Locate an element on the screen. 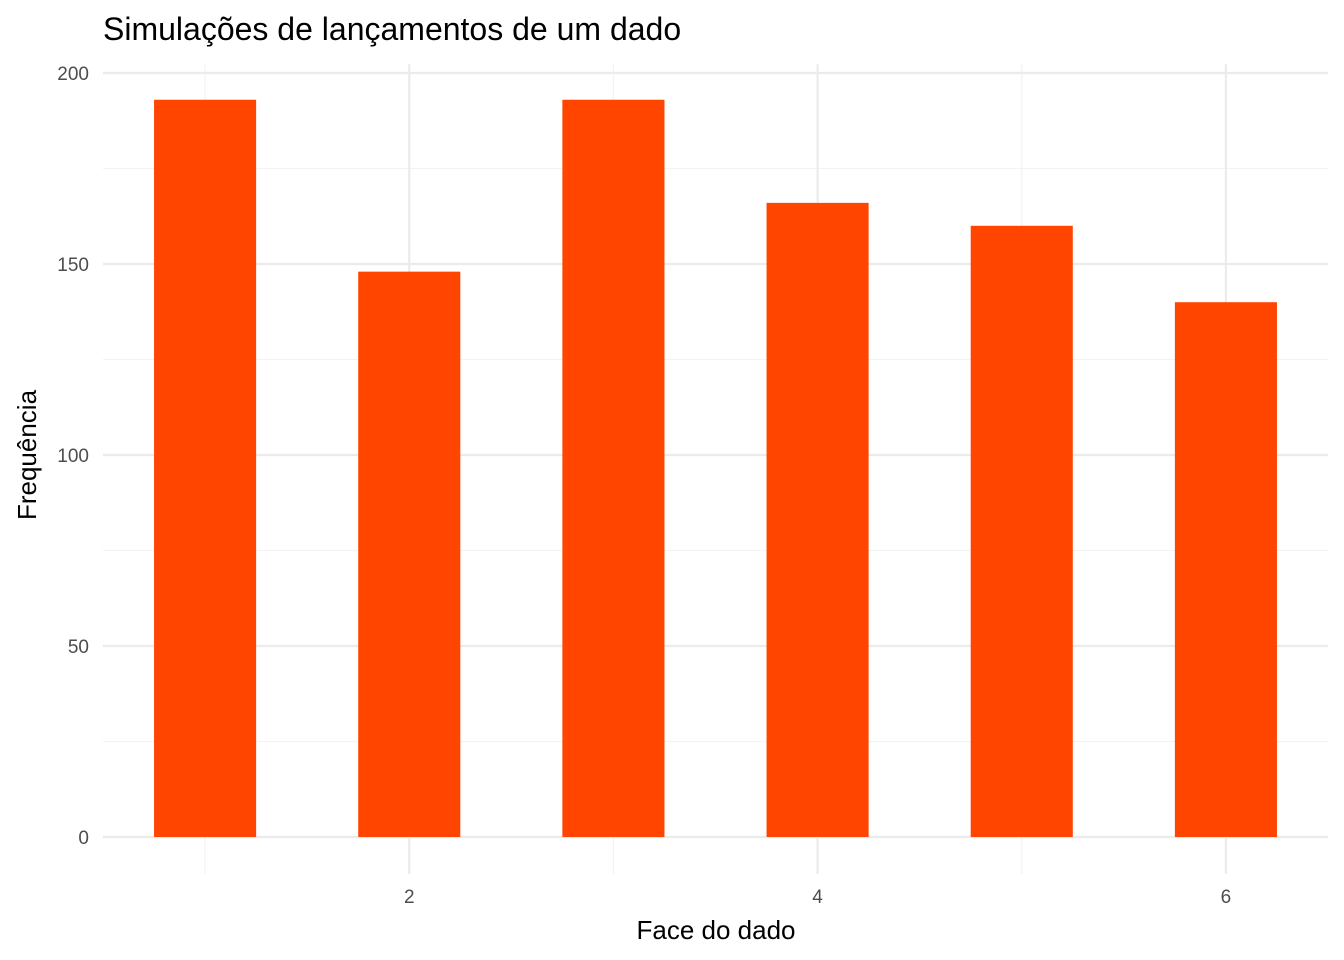 This screenshot has width=1344, height=960. y-axis-title: Frequência is located at coordinates (27, 454).